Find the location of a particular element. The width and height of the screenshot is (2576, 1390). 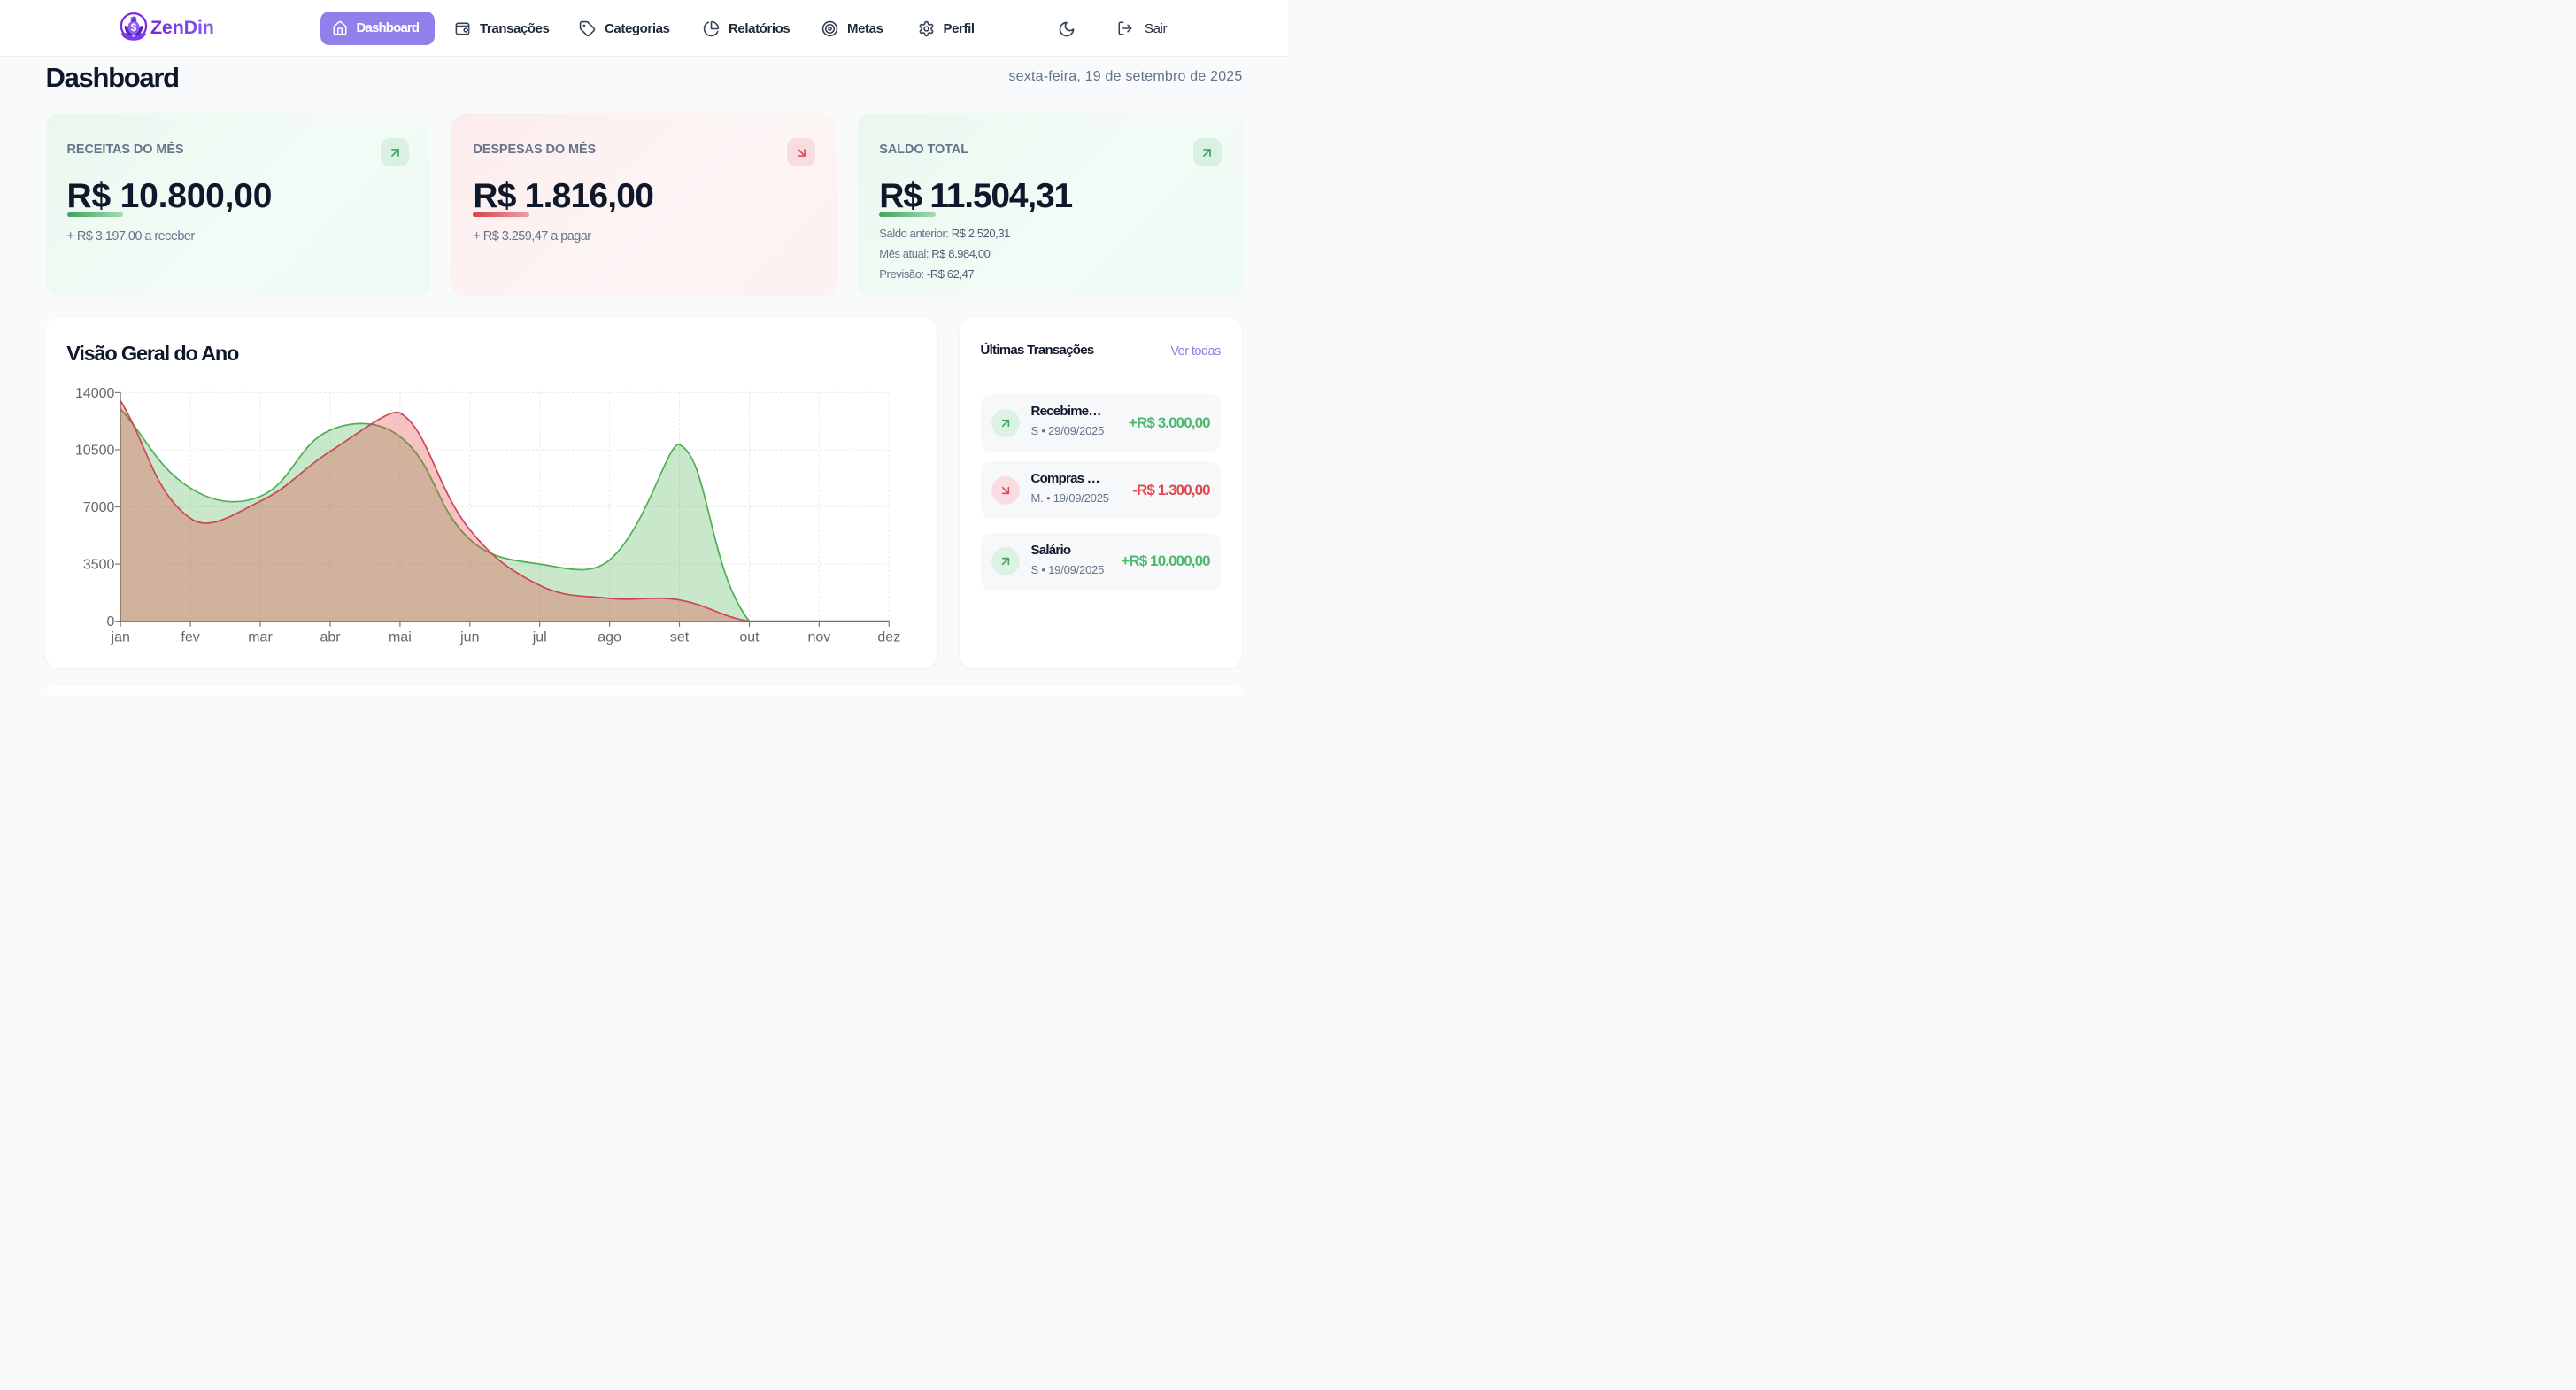

svg-text: fev is located at coordinates (190, 637).